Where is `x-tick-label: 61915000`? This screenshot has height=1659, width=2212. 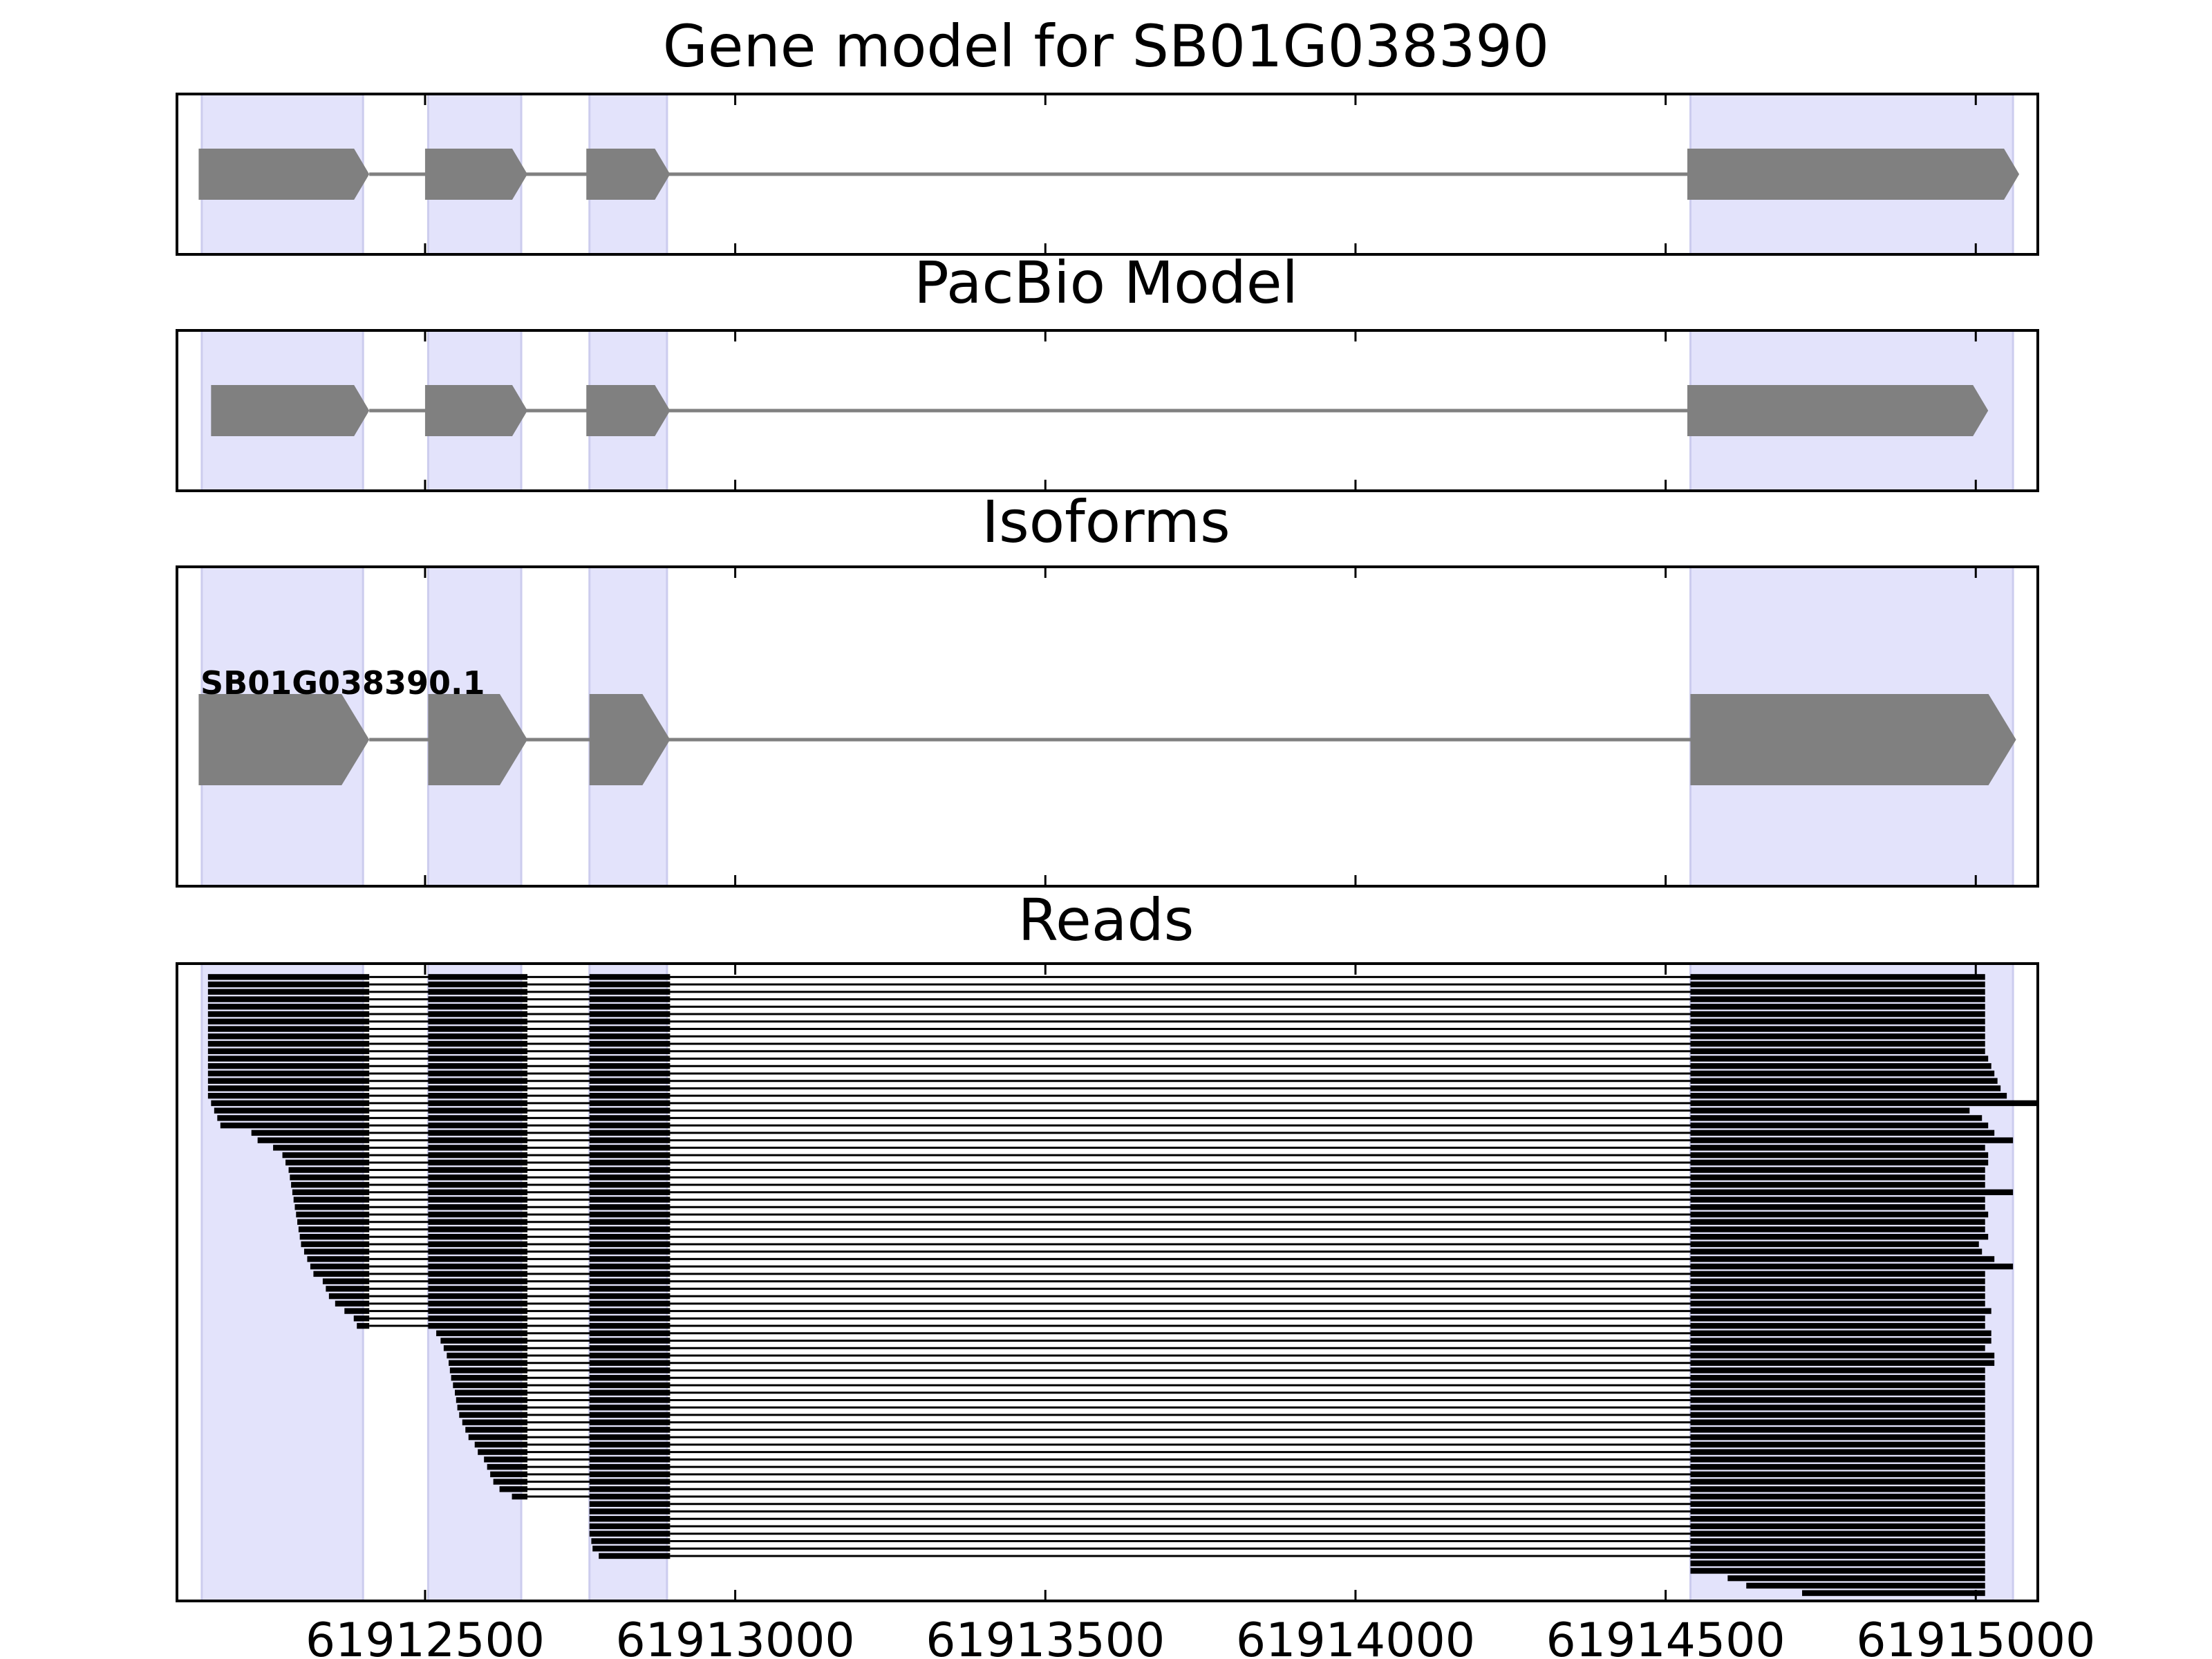 x-tick-label: 61915000 is located at coordinates (1975, 1636).